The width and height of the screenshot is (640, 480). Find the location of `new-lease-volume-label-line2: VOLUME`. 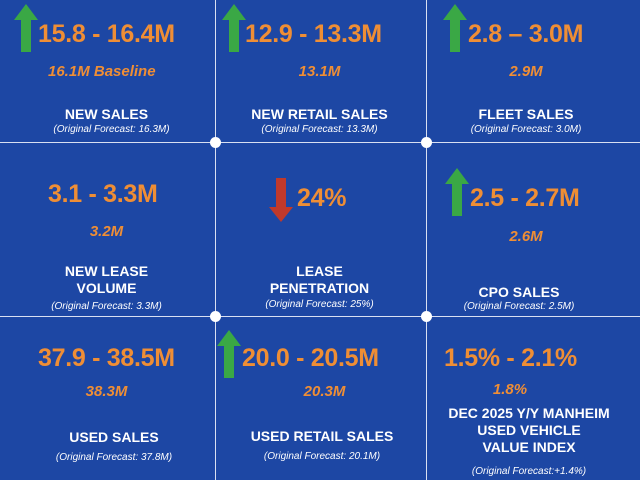

new-lease-volume-label-line2: VOLUME is located at coordinates (106, 288).